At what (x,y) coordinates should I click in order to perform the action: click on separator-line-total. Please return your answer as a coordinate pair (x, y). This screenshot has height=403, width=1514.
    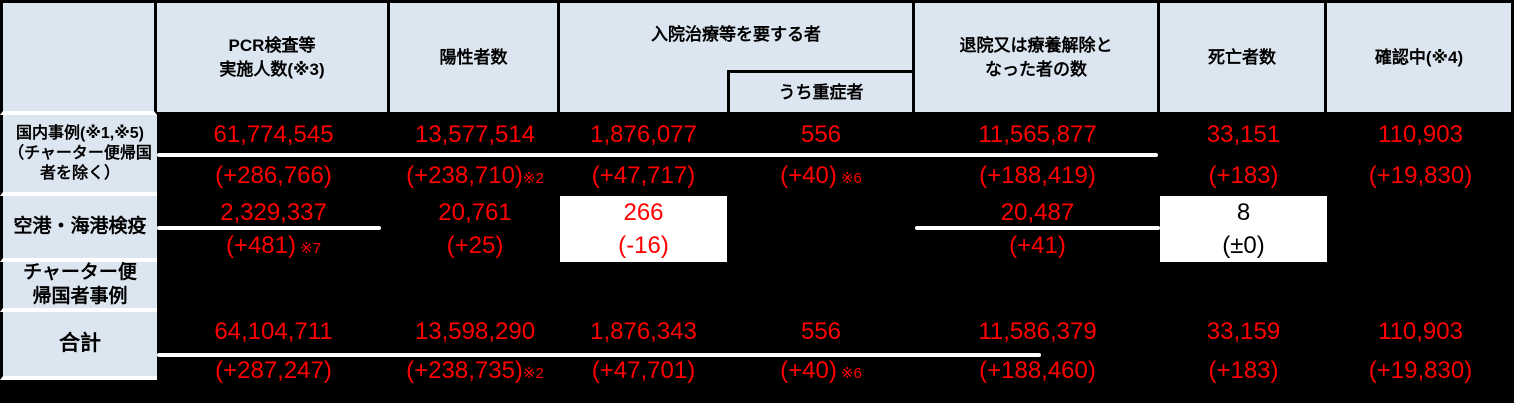
    Looking at the image, I should click on (599, 355).